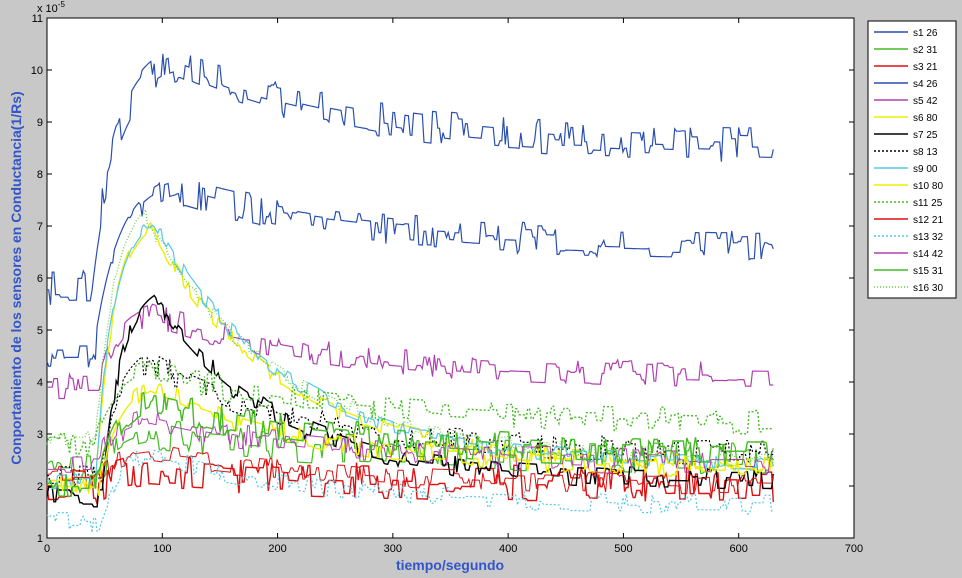 This screenshot has height=578, width=962. What do you see at coordinates (925, 101) in the screenshot?
I see `legend-entry: s5 42` at bounding box center [925, 101].